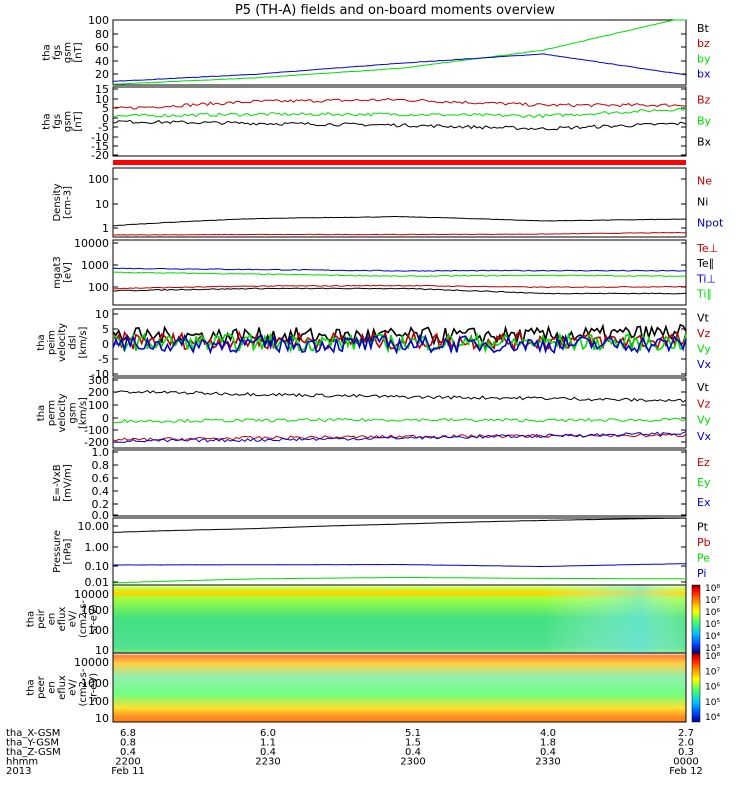 Image resolution: width=750 pixels, height=800 pixels. What do you see at coordinates (62, 687) in the screenshot?
I see `y-axis-label: eflux` at bounding box center [62, 687].